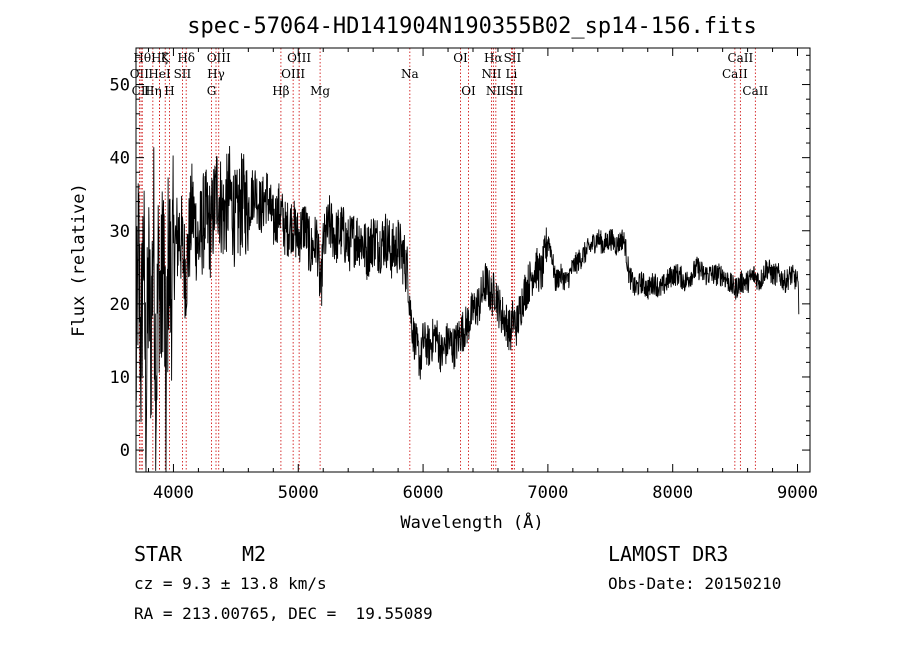 The image size is (900, 649). Describe the element at coordinates (668, 554) in the screenshot. I see `survey-name: LAMOST DR3` at that location.